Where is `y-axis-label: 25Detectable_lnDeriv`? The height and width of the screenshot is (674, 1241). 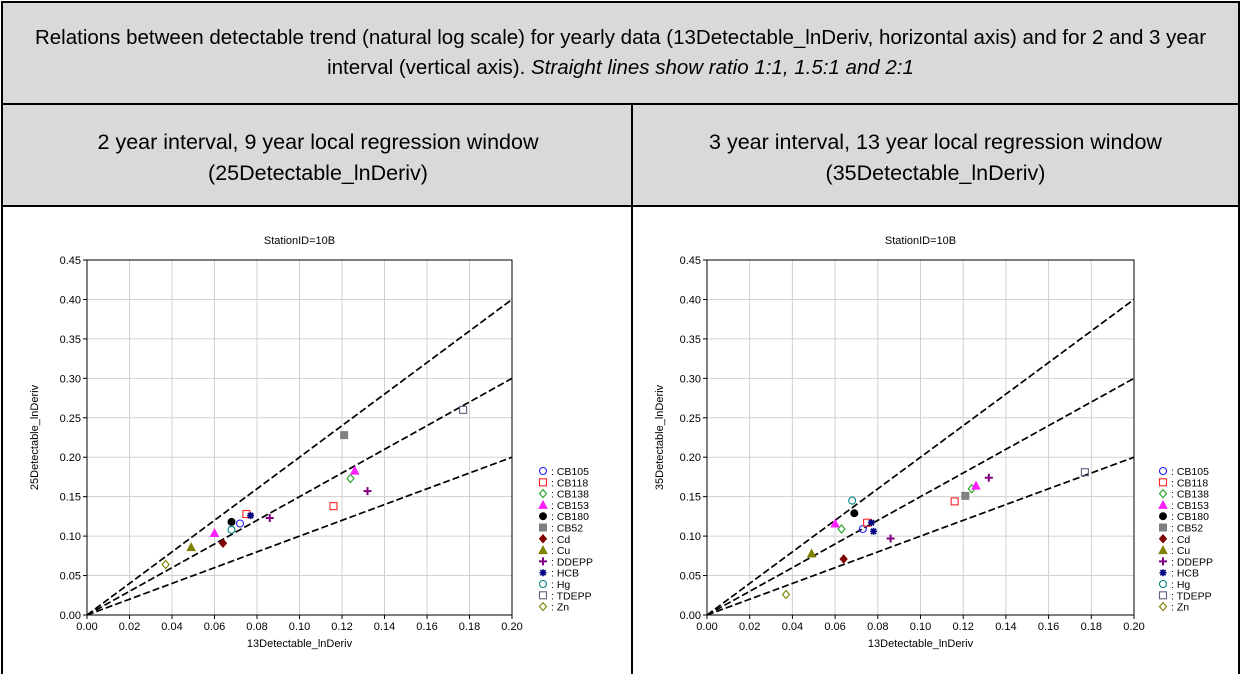 y-axis-label: 25Detectable_lnDeriv is located at coordinates (35, 437).